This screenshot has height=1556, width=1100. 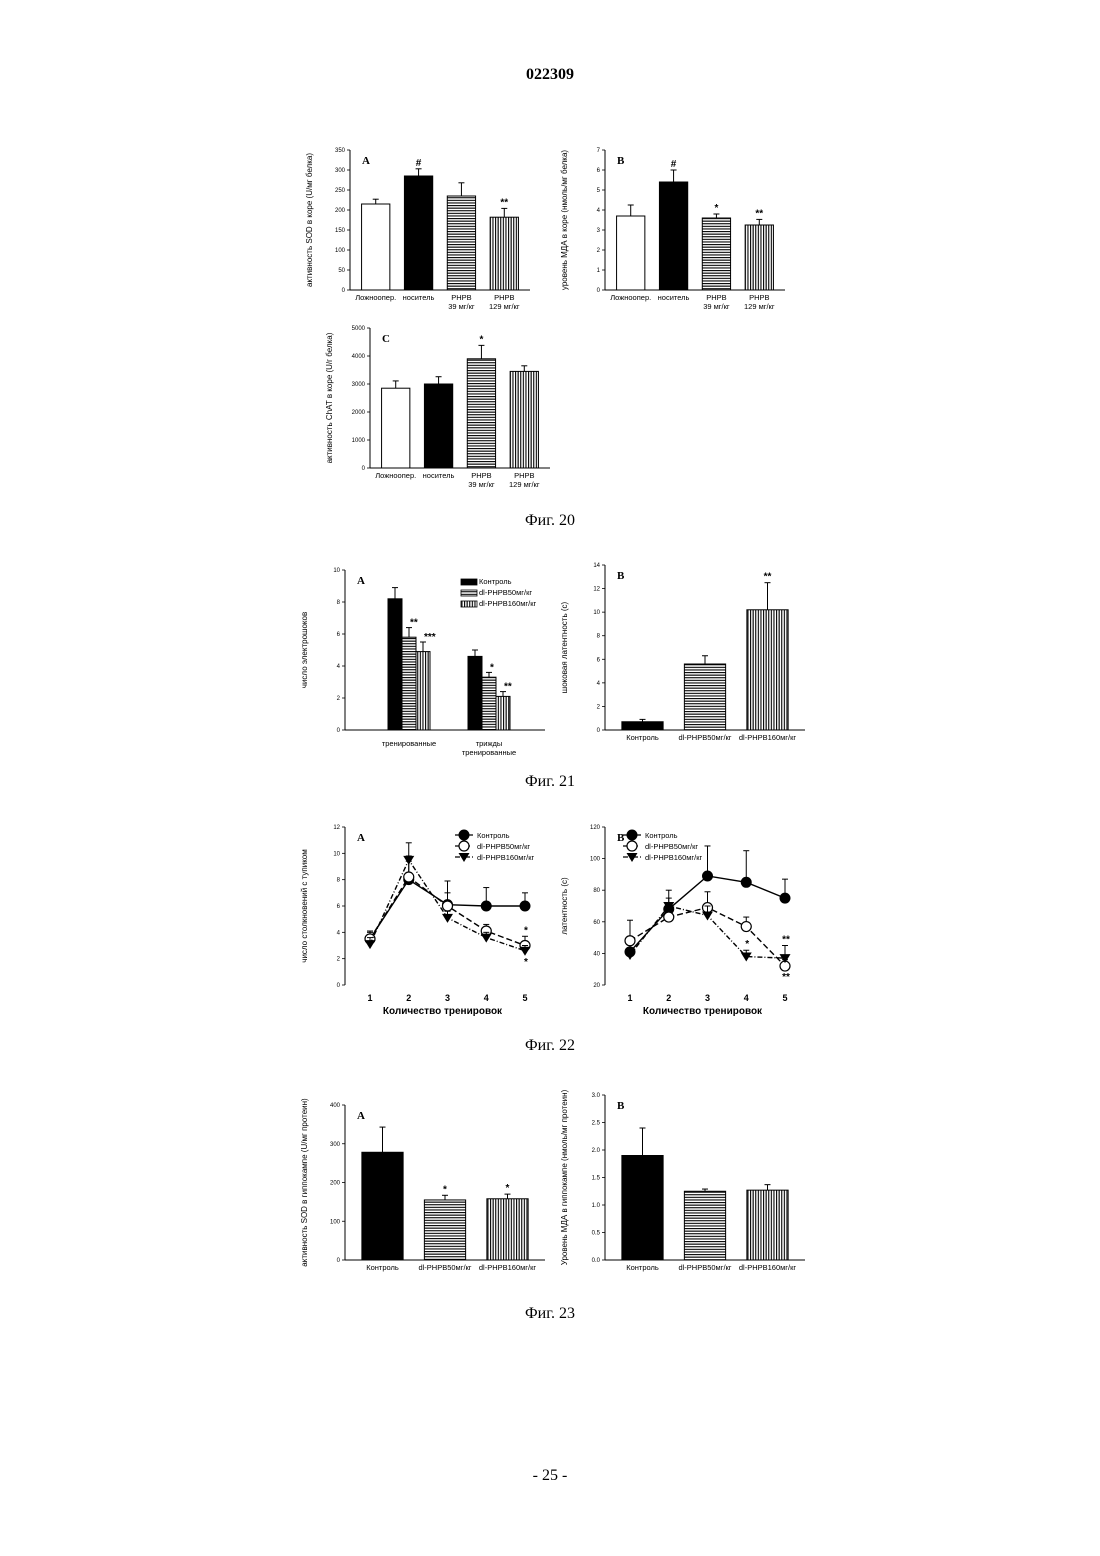 I want to click on x-tick-label: 2, so click(x=668, y=998).